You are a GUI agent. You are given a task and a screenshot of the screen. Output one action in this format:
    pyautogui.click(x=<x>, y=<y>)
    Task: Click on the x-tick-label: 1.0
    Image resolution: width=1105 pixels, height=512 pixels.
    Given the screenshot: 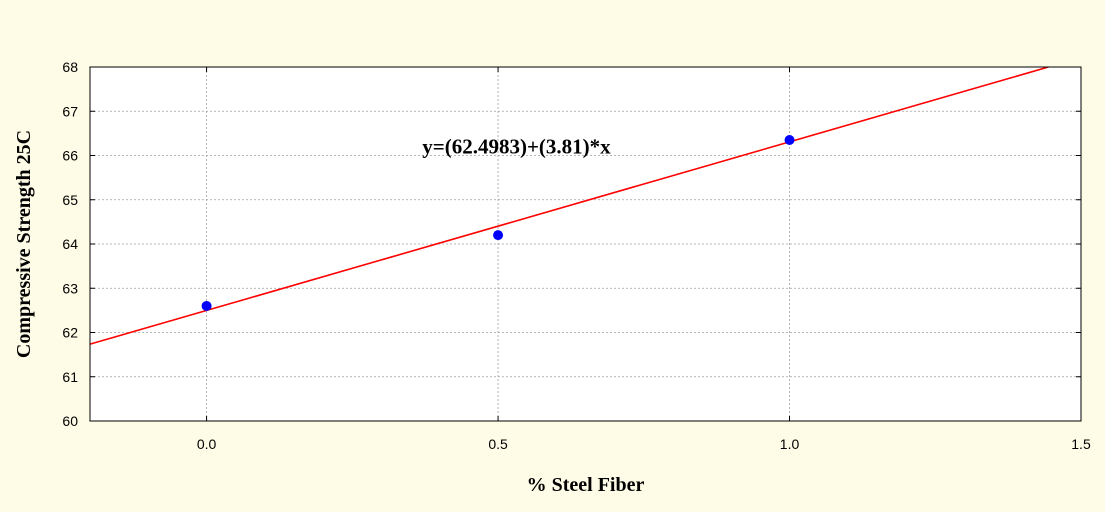 What is the action you would take?
    pyautogui.click(x=790, y=444)
    